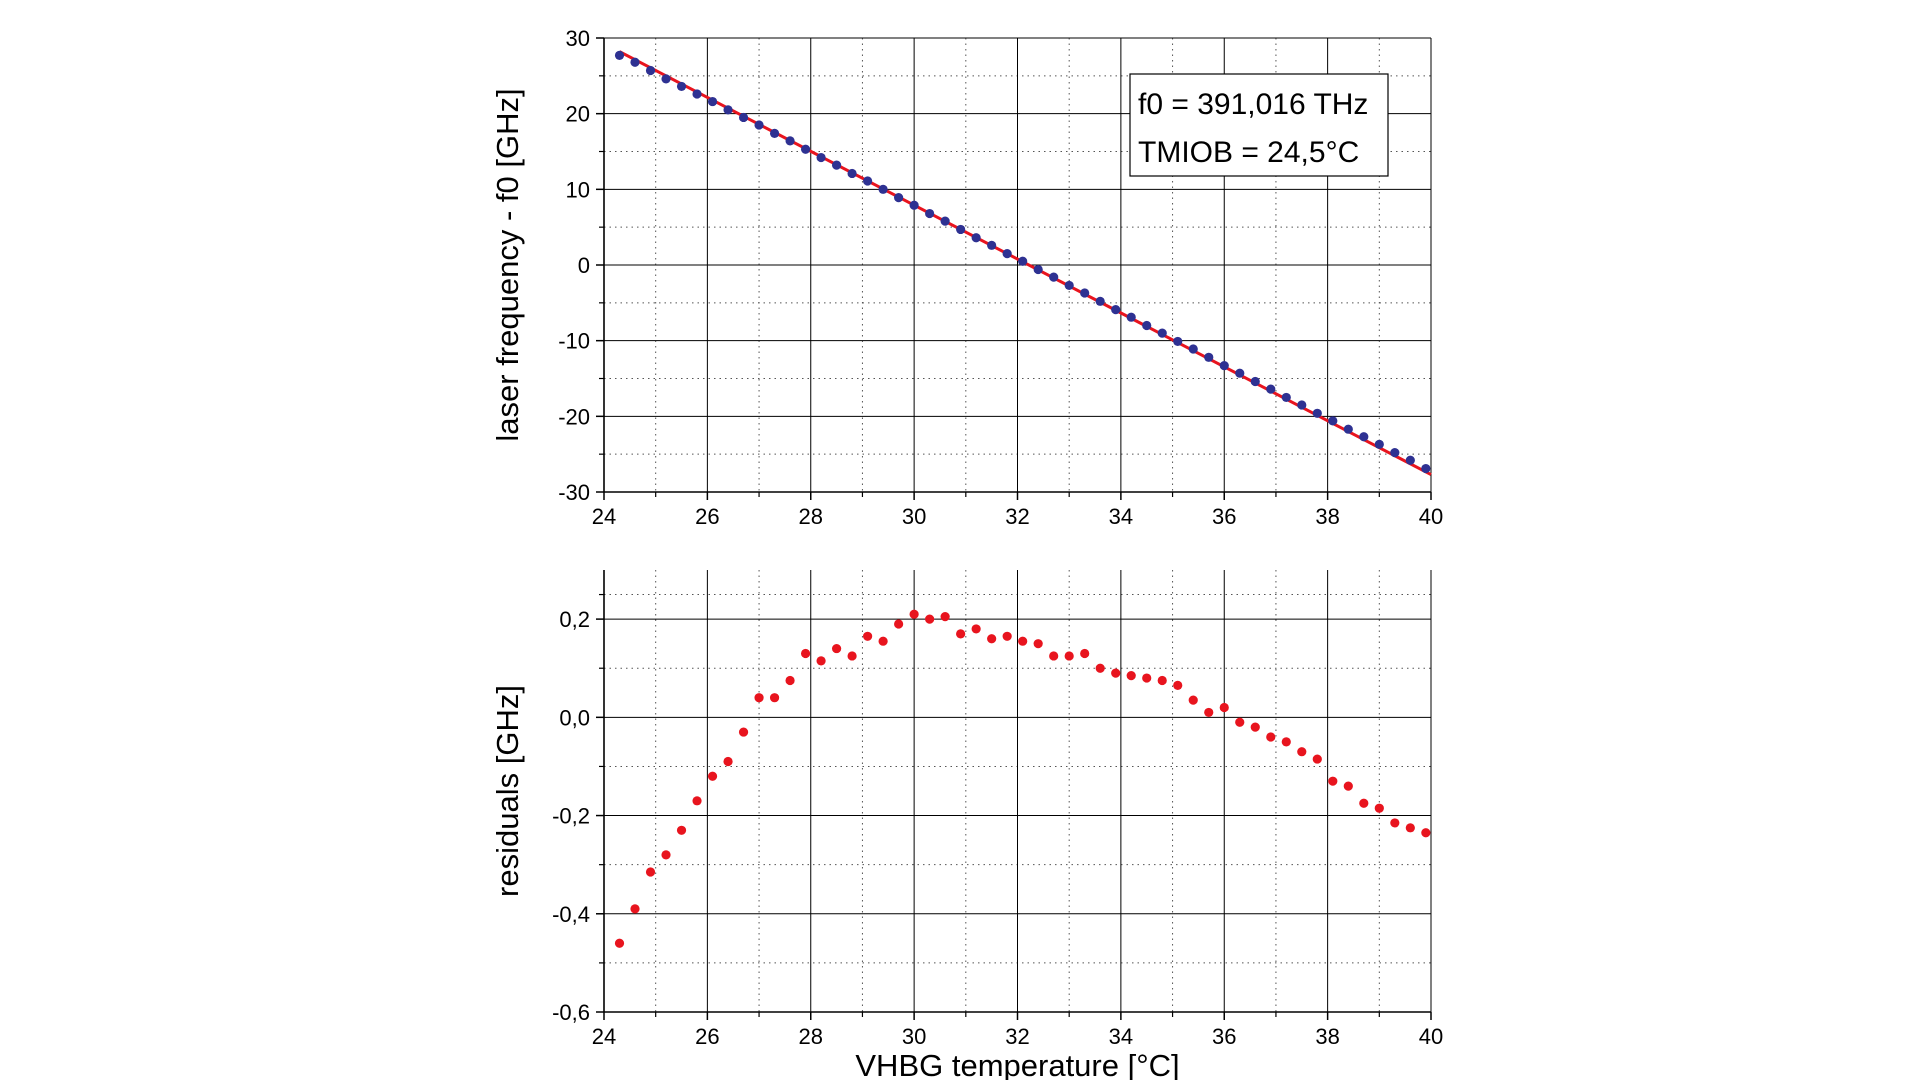  Describe the element at coordinates (1017, 516) in the screenshot. I see `x-tick-label: 32` at that location.